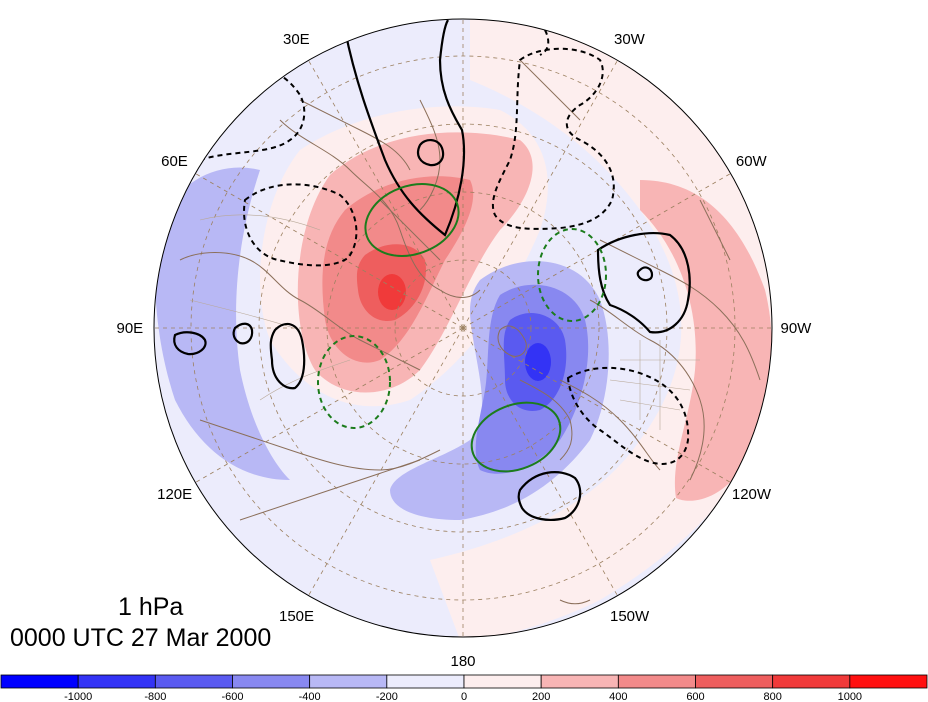 Image resolution: width=928 pixels, height=702 pixels. I want to click on longitude-label: 90W, so click(796, 328).